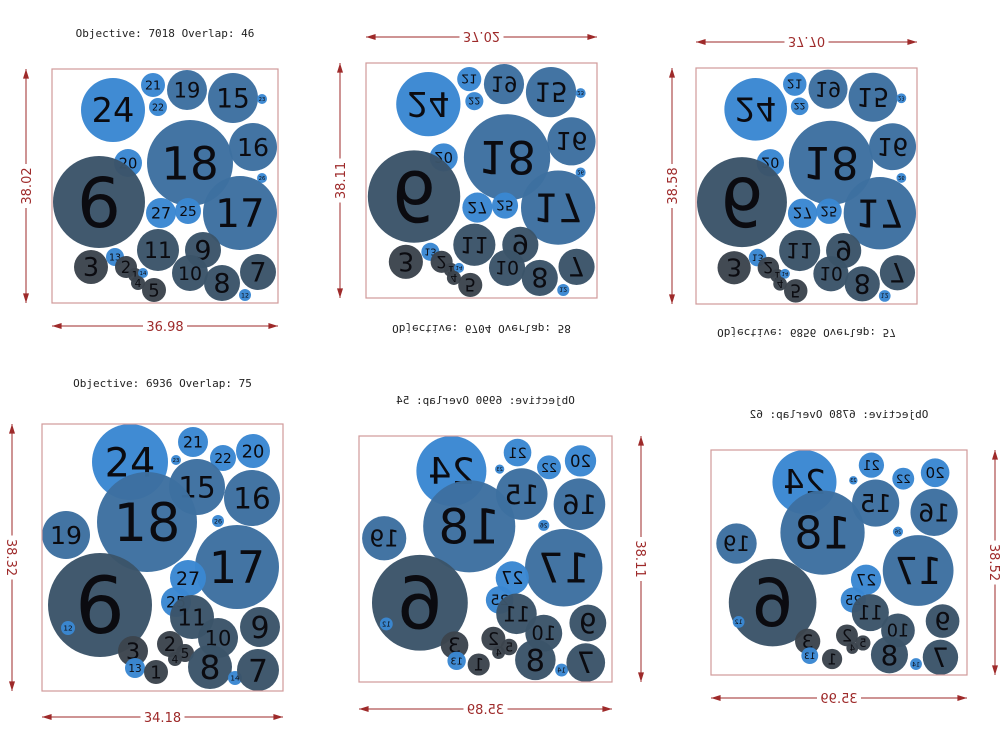 This screenshot has height=750, width=1000. I want to click on score-header: Objective: 7018 Overlap: 46, so click(165, 33).